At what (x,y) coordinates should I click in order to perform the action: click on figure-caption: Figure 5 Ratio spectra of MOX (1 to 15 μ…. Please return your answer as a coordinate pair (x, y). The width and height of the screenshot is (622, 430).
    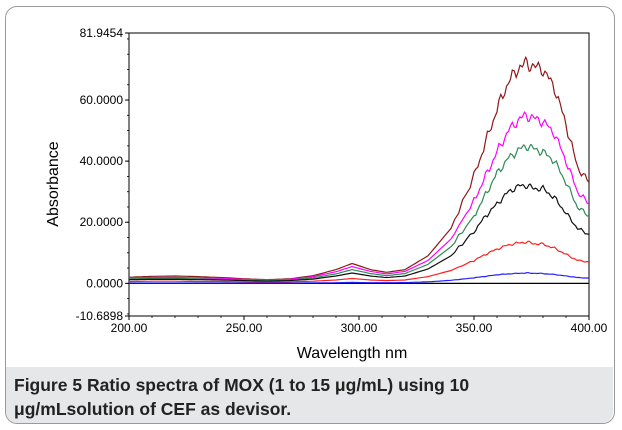
    Looking at the image, I should click on (304, 397).